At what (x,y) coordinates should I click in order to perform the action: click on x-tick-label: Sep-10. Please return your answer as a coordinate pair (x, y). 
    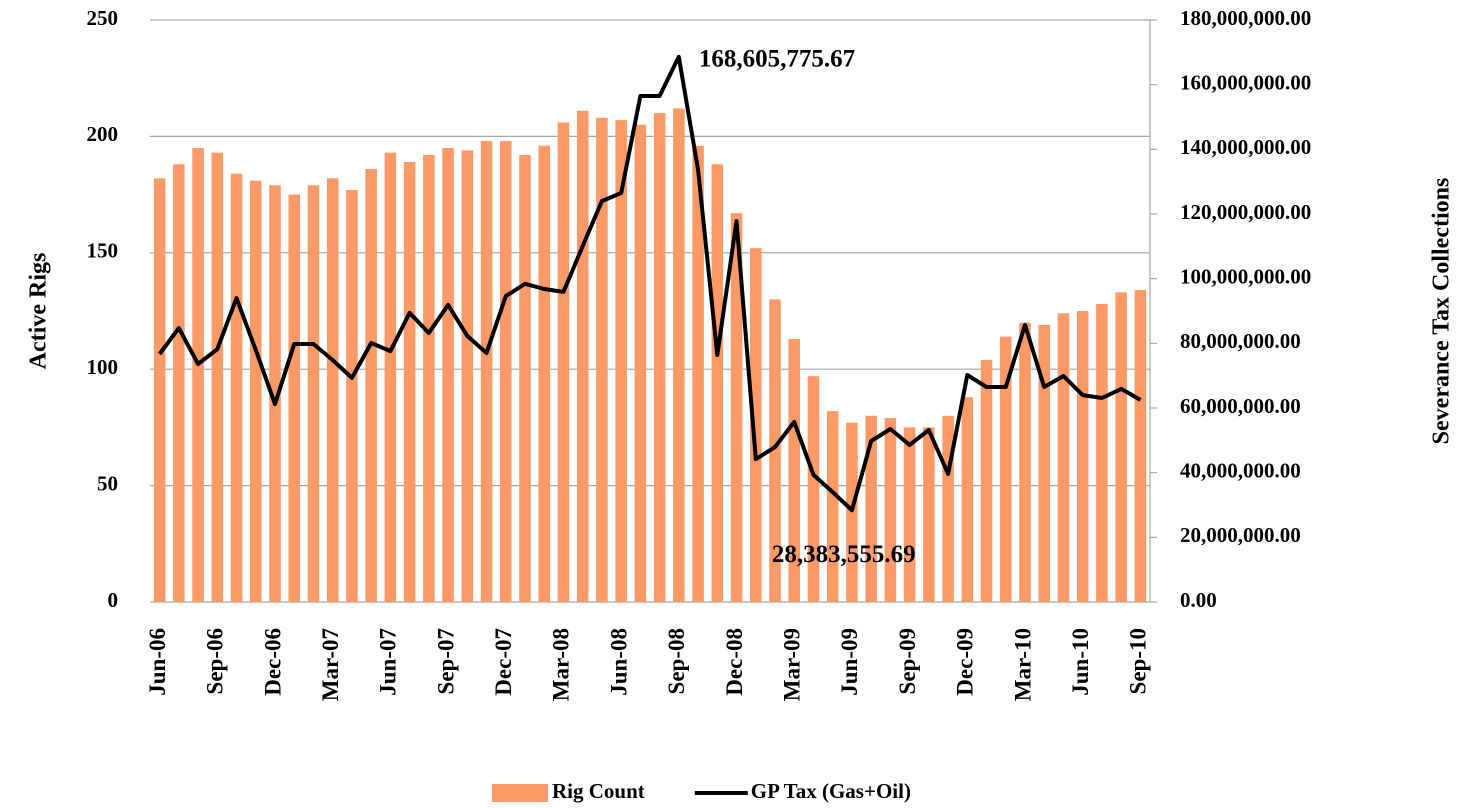
    Looking at the image, I should click on (1138, 661).